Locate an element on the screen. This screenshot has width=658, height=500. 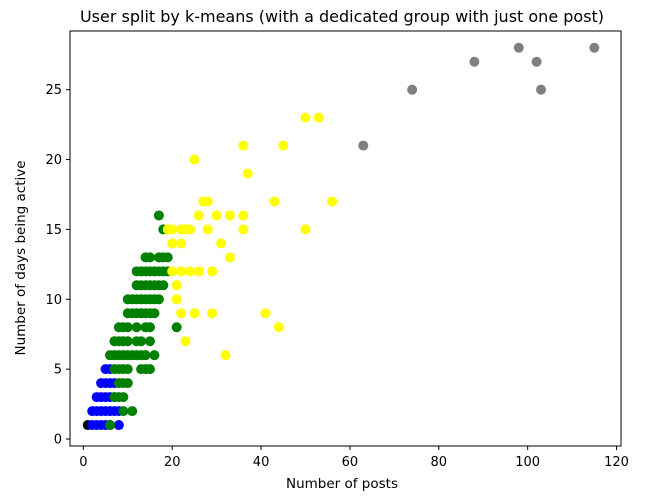
x-tick-label: 100 is located at coordinates (527, 462).